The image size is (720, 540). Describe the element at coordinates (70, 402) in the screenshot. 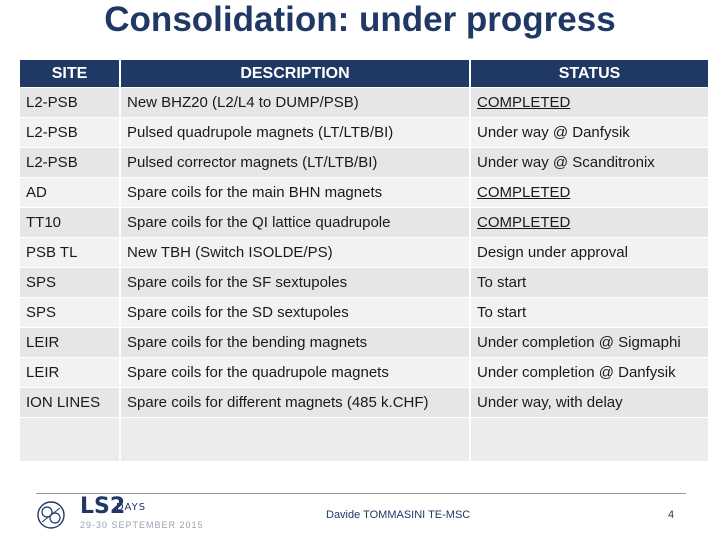

I see `cell-site: ION LINES` at that location.